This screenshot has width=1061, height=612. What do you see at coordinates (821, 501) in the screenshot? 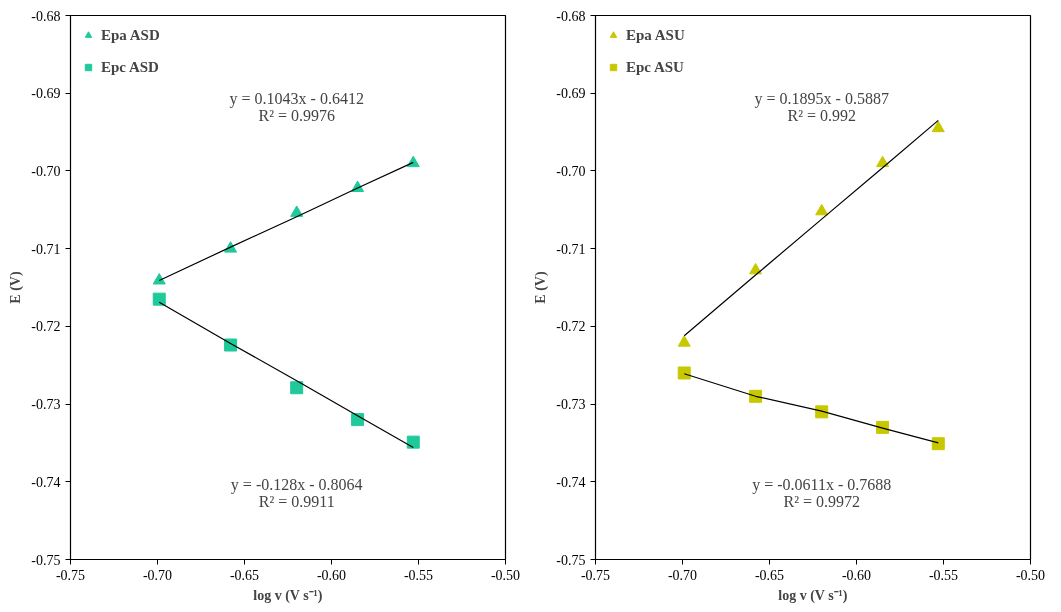
I see `annotation: R² = 0.9972` at bounding box center [821, 501].